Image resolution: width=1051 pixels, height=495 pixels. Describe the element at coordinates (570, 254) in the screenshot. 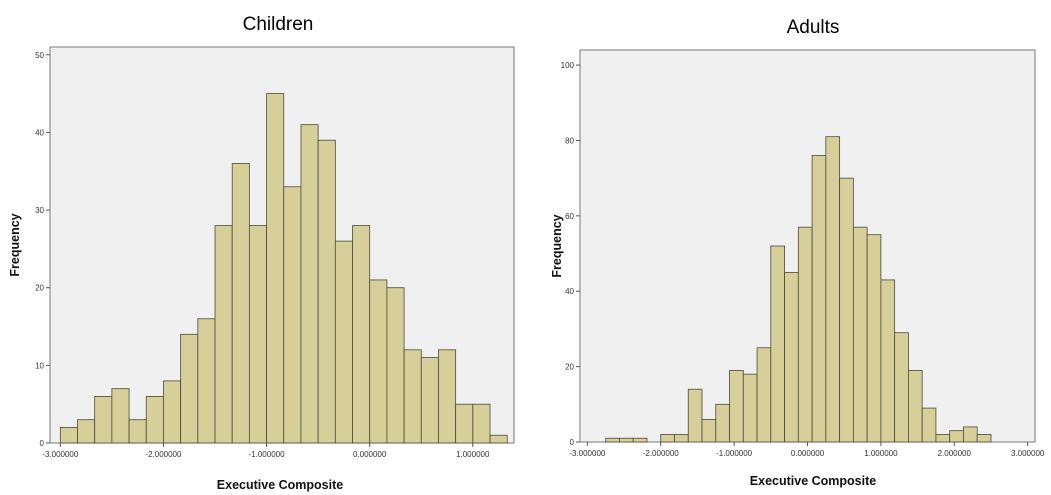

I see `y-axis-ticks: 0 20 40 60 80 100` at that location.